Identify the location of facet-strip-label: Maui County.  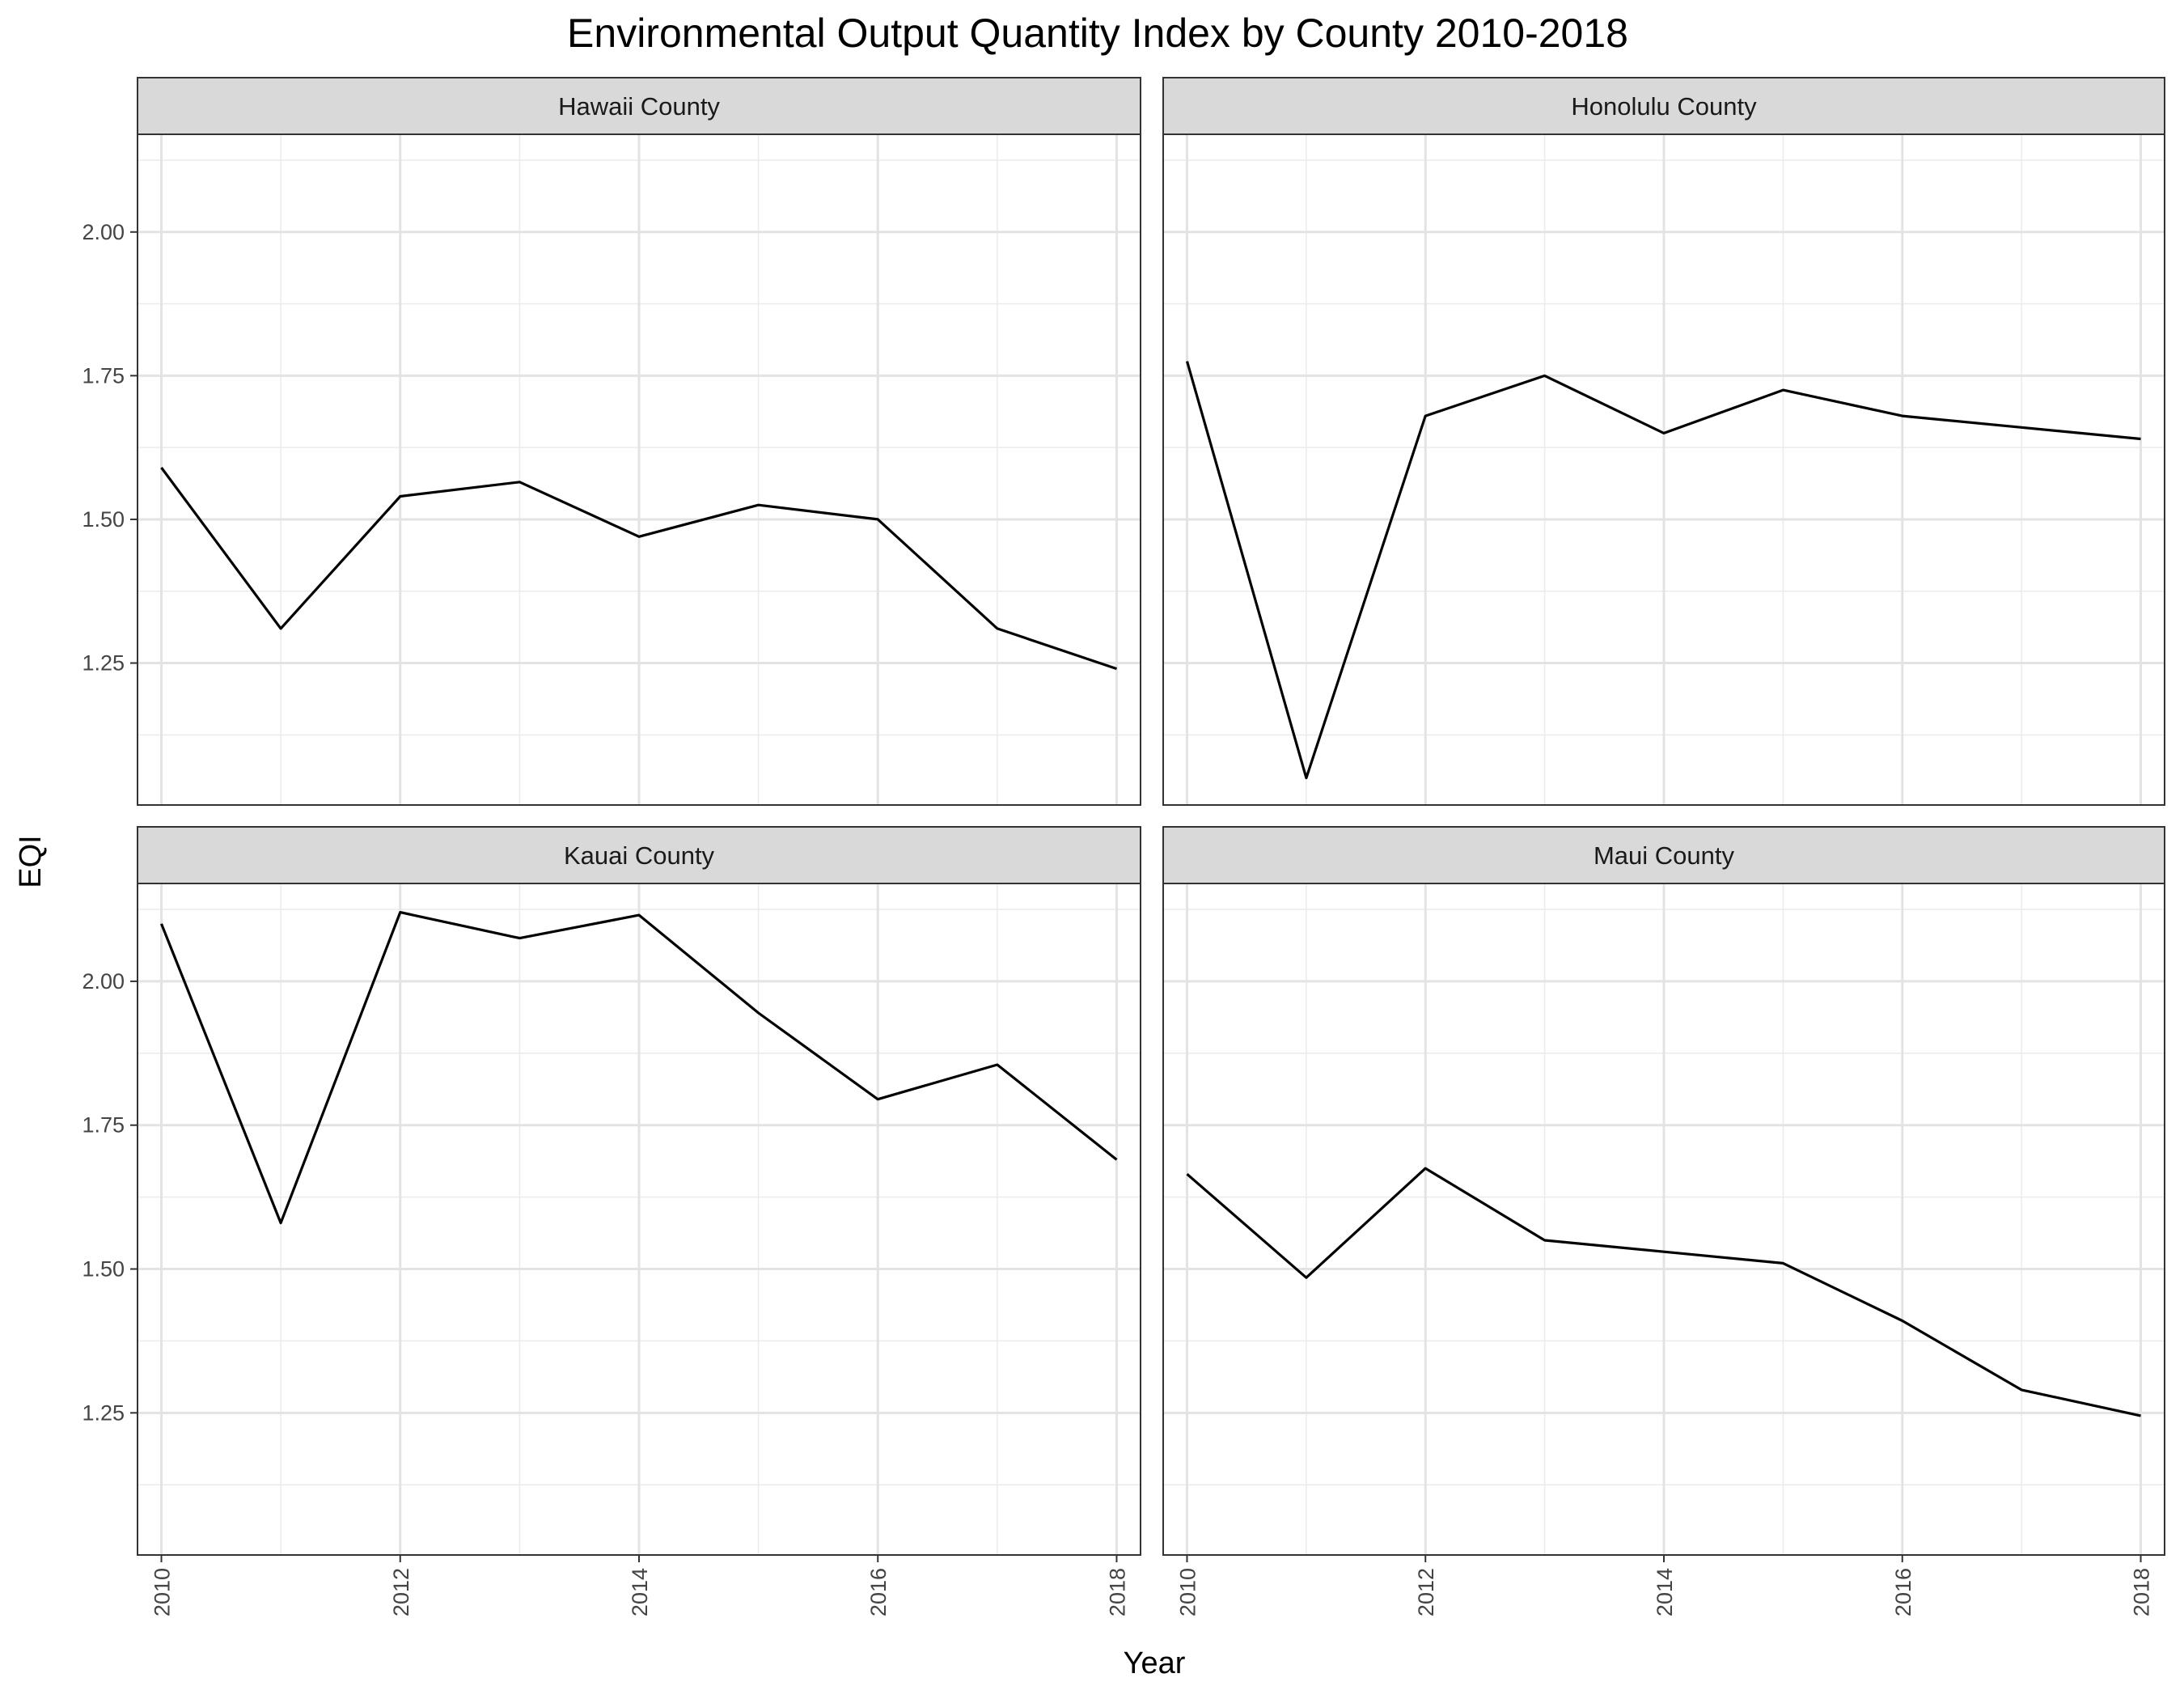
(1665, 856).